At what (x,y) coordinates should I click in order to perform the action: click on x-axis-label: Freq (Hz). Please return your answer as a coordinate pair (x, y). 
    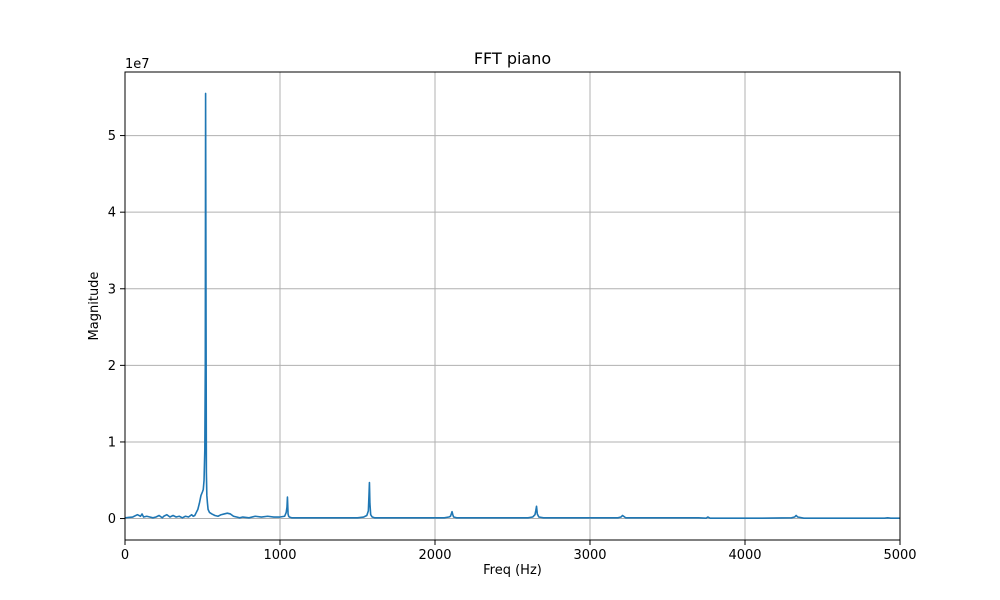
    Looking at the image, I should click on (512, 570).